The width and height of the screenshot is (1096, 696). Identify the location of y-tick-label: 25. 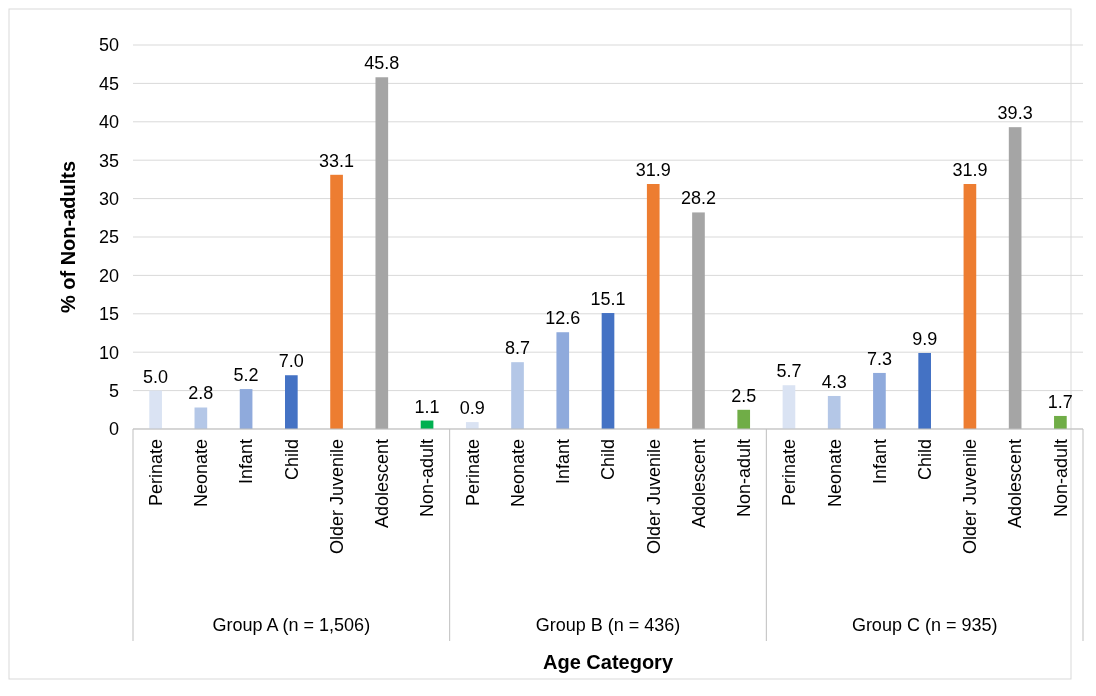
(108, 237).